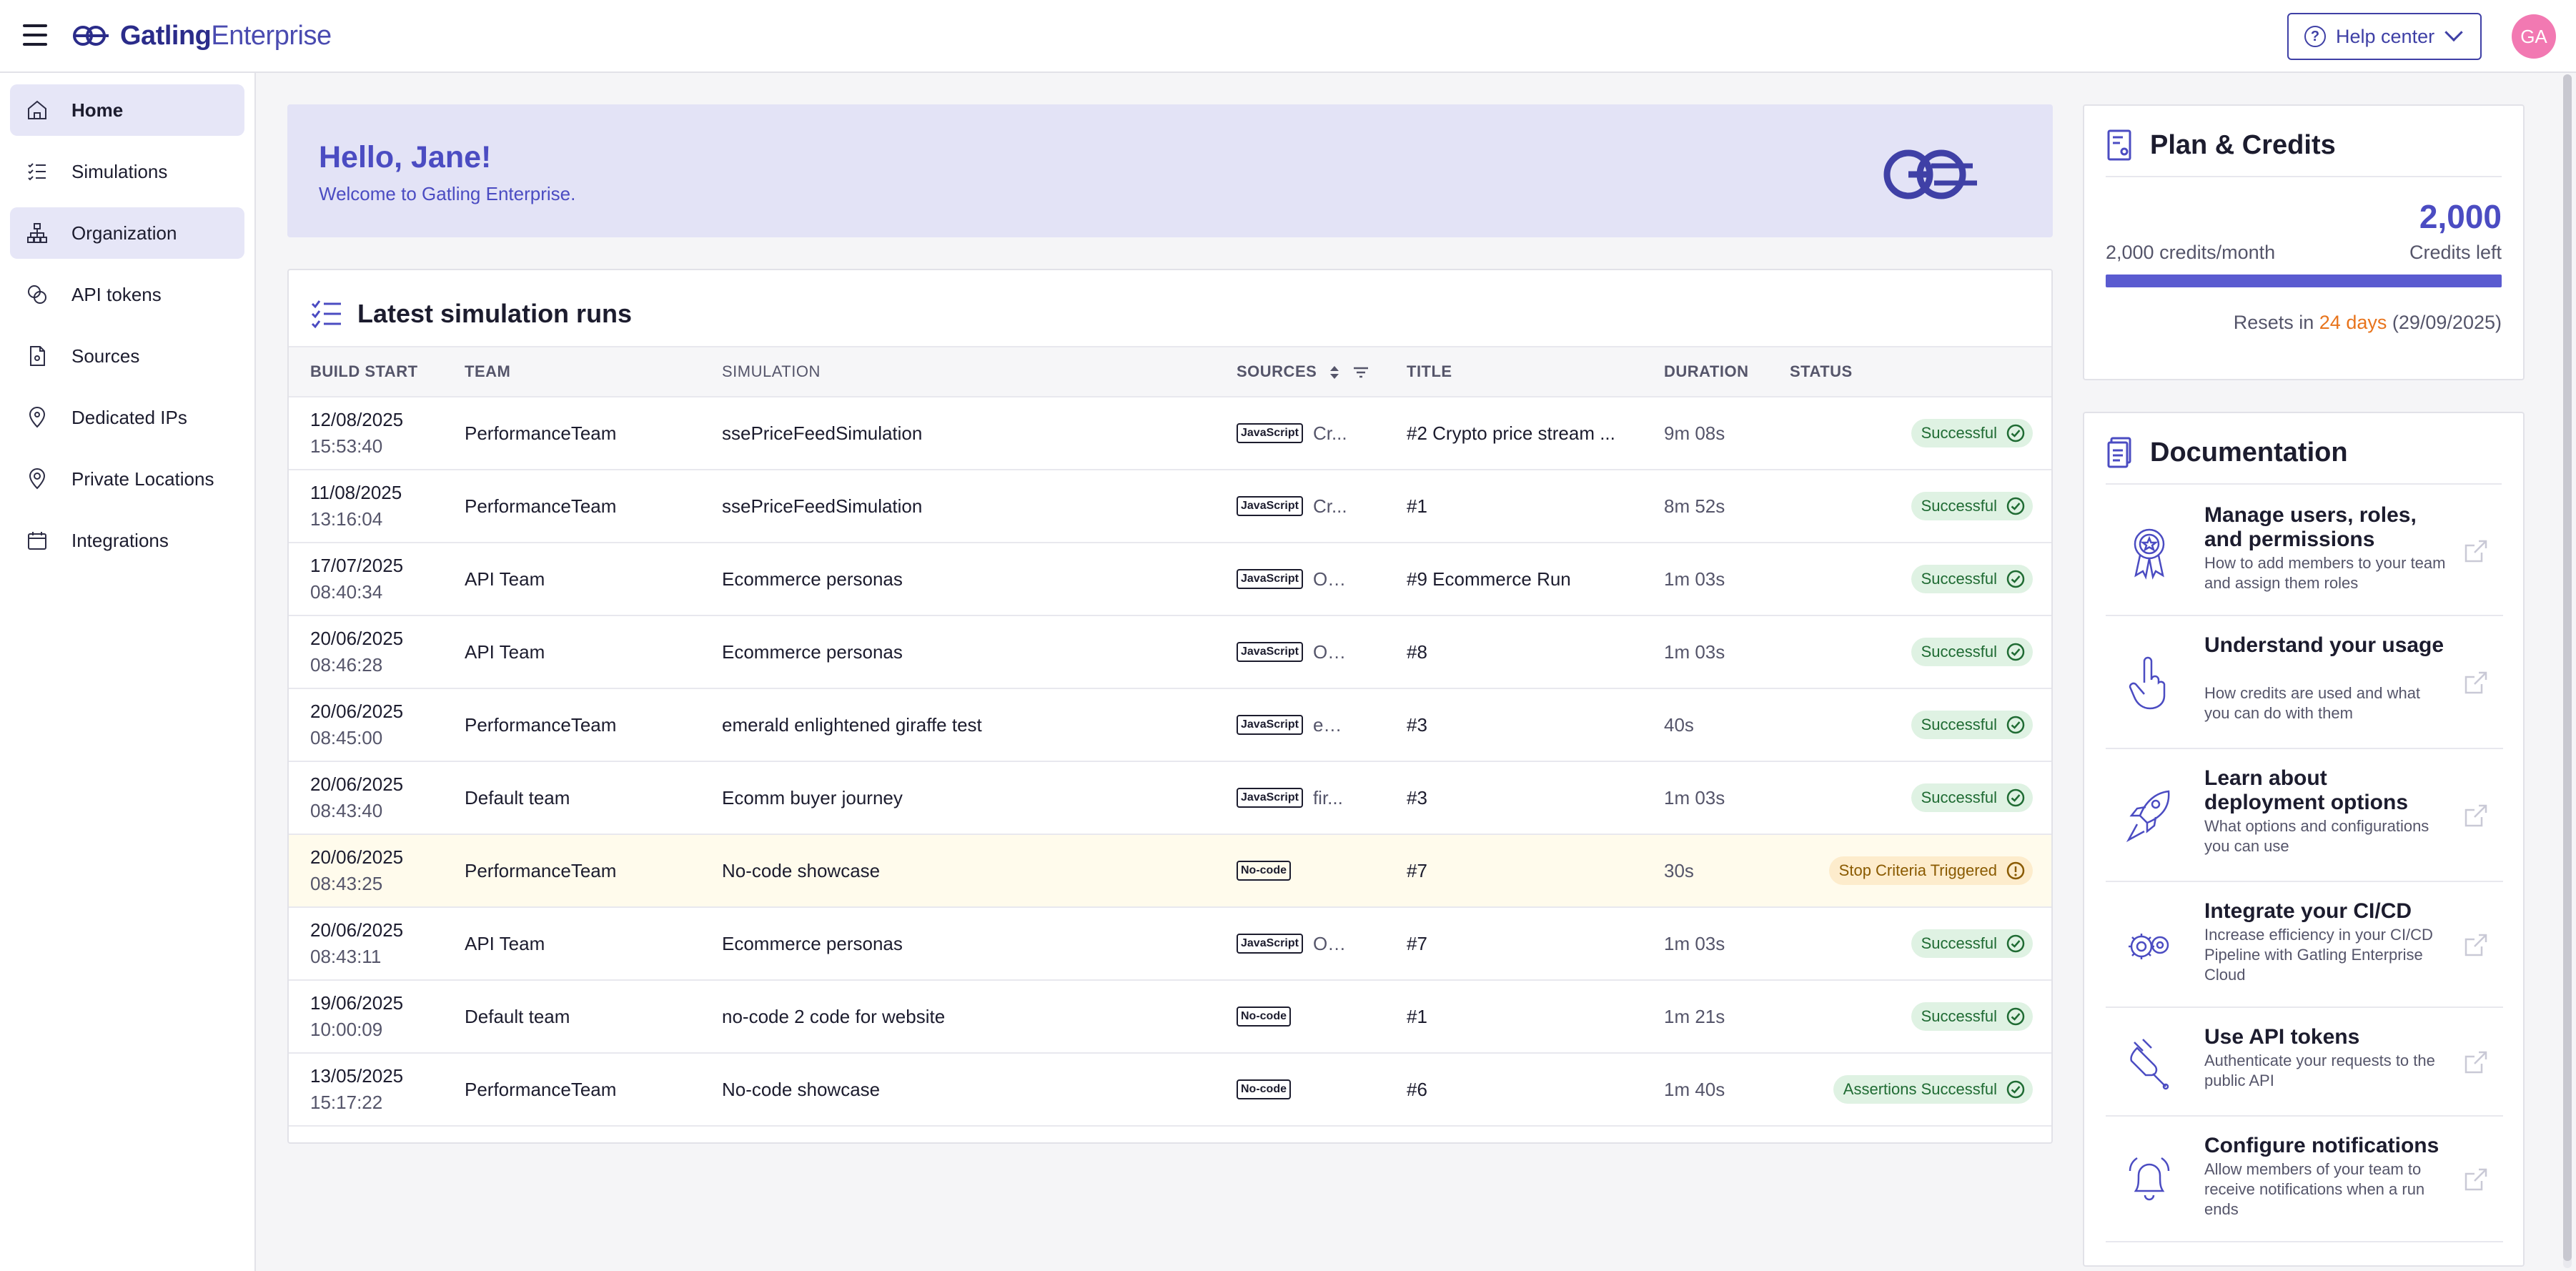 This screenshot has height=1271, width=2576. I want to click on page-scrollbar, so click(2568, 671).